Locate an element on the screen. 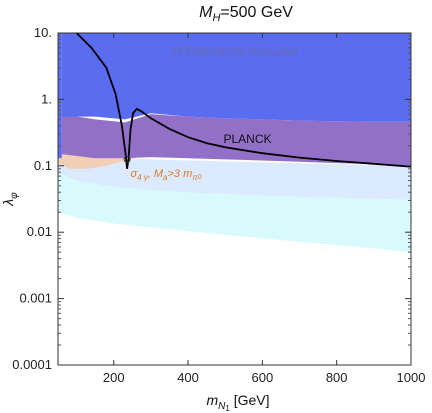 This screenshot has height=413, width=432. y-tick-label: 0.0001 is located at coordinates (32, 364).